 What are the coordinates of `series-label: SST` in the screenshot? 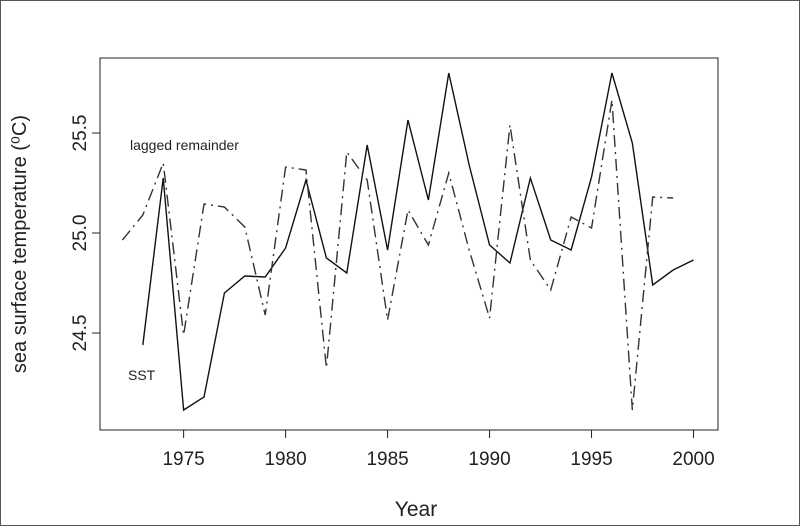 It's located at (142, 375).